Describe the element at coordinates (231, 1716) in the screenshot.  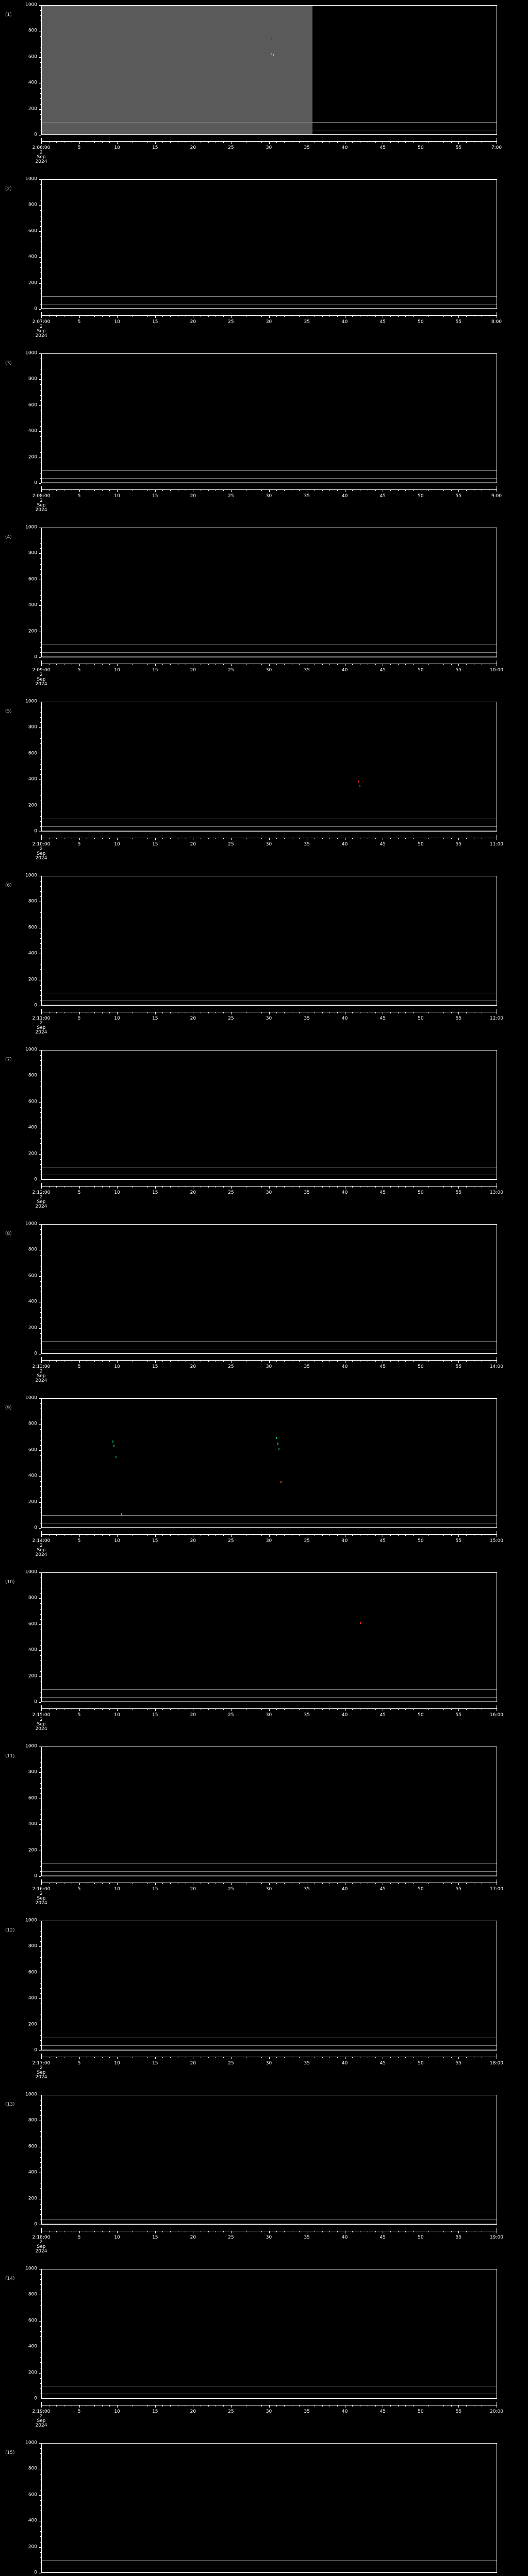
I see `x-tick-label: 25` at that location.